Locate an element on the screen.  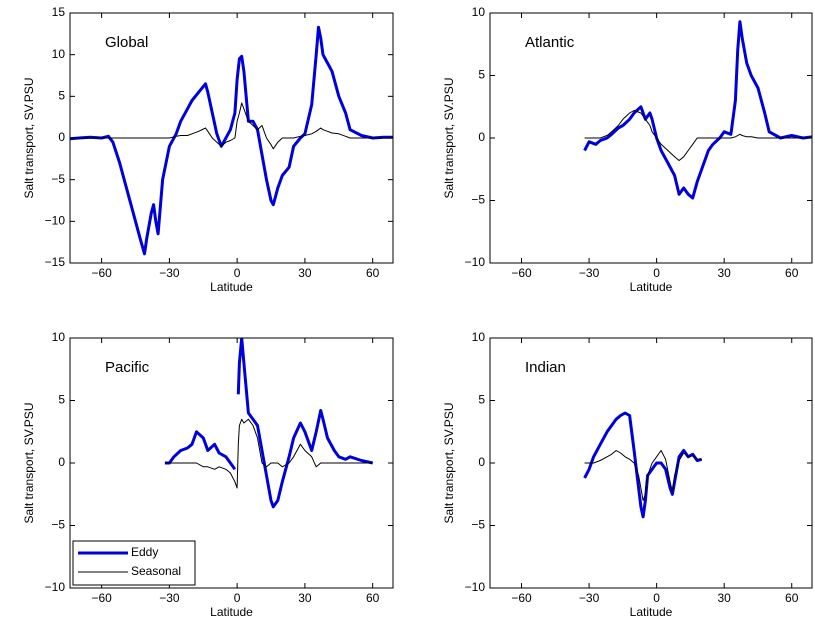
legend-box is located at coordinates (134, 563).